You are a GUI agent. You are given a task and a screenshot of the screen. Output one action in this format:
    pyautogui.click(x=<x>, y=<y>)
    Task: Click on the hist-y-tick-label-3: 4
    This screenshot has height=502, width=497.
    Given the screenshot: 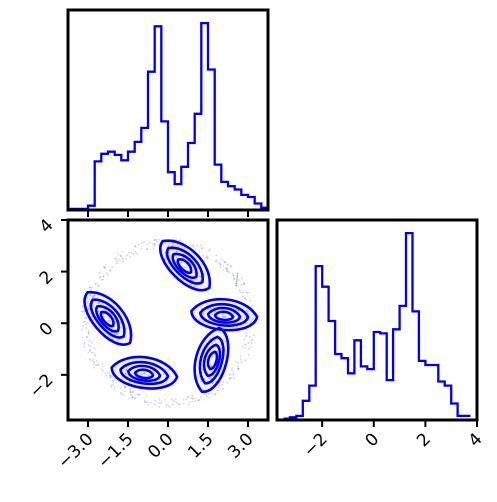 What is the action you would take?
    pyautogui.click(x=476, y=440)
    